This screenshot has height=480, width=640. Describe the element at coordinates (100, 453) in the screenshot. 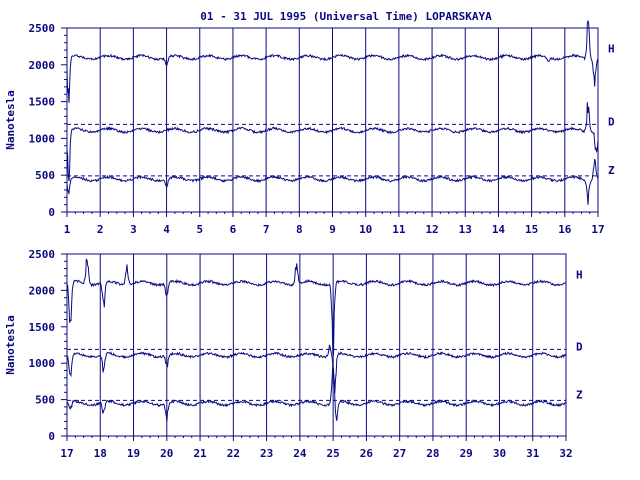

I see `x-tick-label: 18` at that location.